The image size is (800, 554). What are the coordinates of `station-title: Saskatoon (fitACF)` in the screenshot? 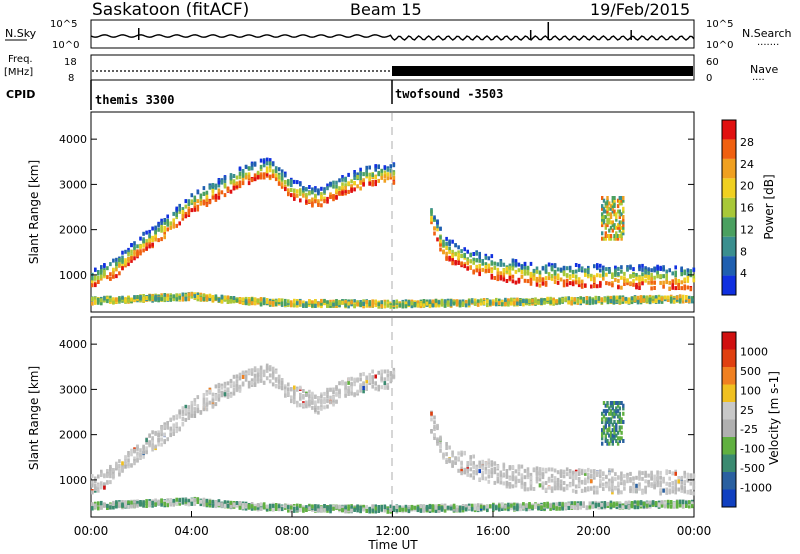 It's located at (170, 10).